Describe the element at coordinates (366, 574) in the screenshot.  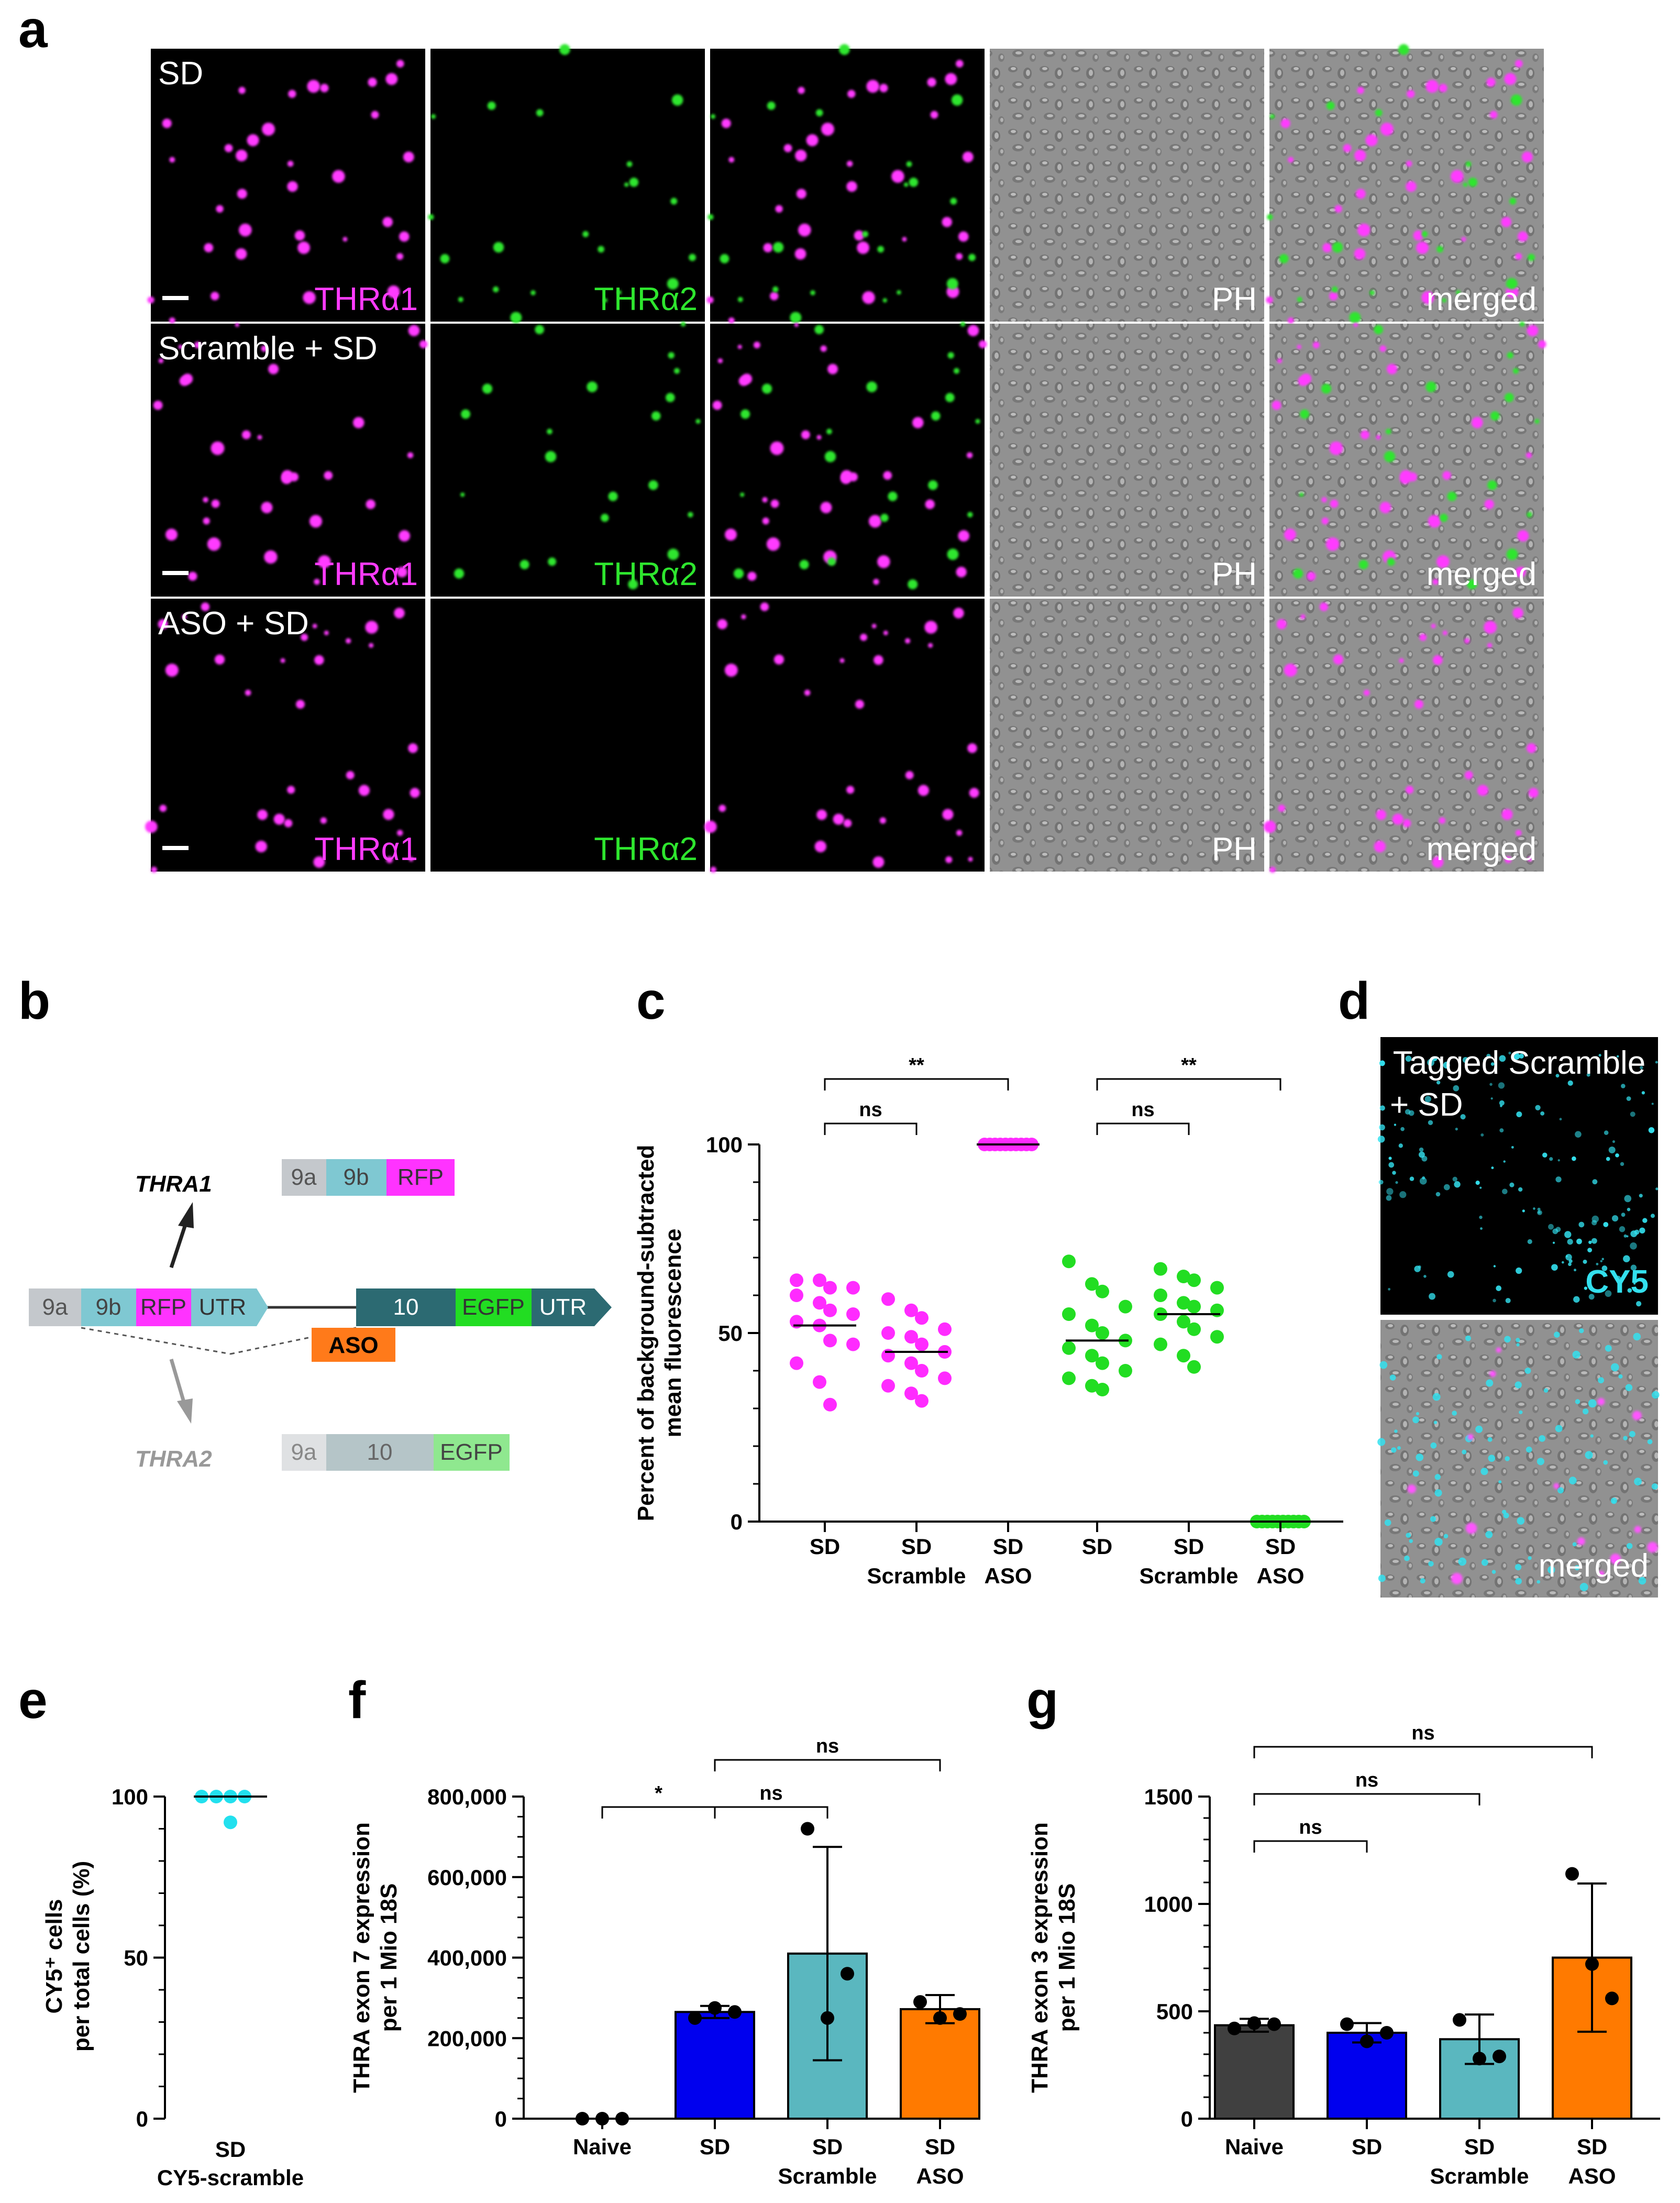
I see `channel-label: THRα1` at that location.